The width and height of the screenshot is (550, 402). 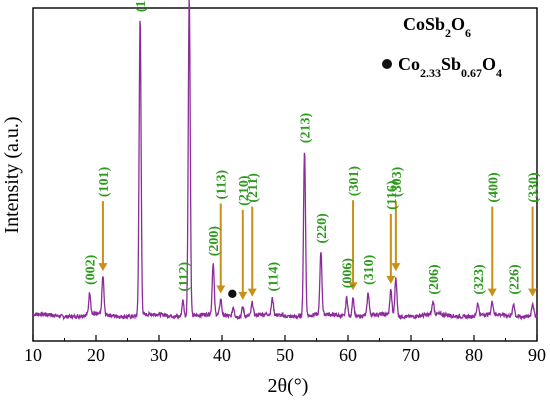 I want to click on peak-label: (303), so click(x=397, y=181).